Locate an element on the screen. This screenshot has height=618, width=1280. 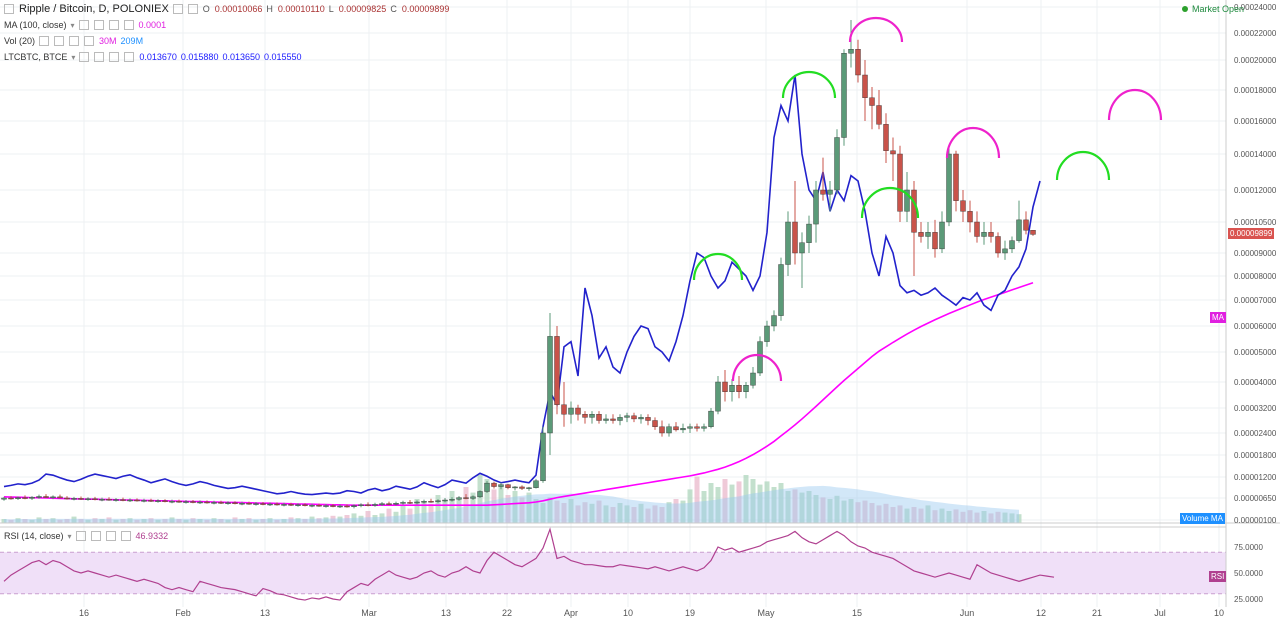
rsi-legend: RSI (14, close) ▾ 46.9332 is located at coordinates (86, 536).